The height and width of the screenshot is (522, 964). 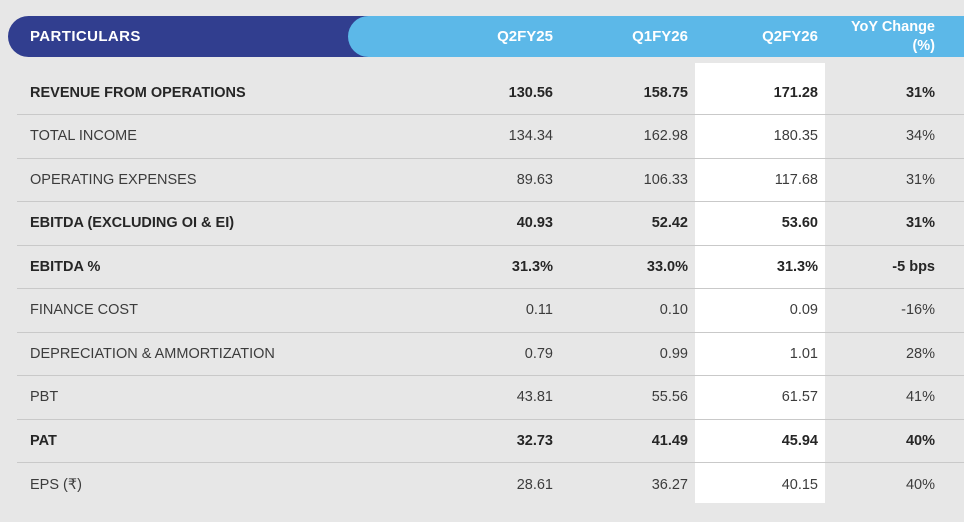 What do you see at coordinates (85, 36) in the screenshot?
I see `column-header-particulars: PARTICULARS` at bounding box center [85, 36].